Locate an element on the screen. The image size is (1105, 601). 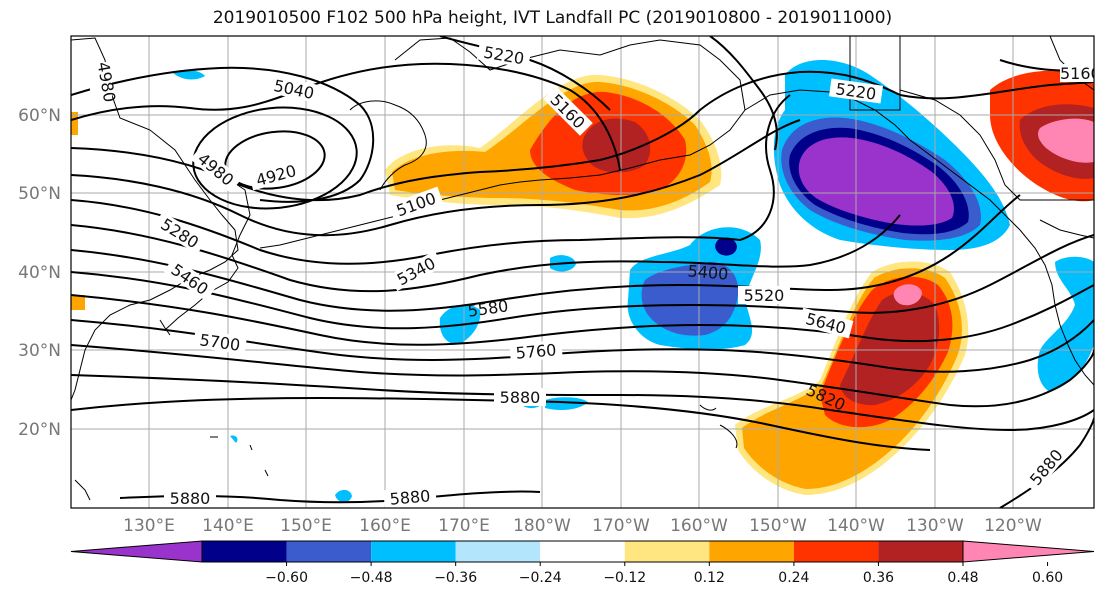
ivt-positive-bering is located at coordinates (553, 146).